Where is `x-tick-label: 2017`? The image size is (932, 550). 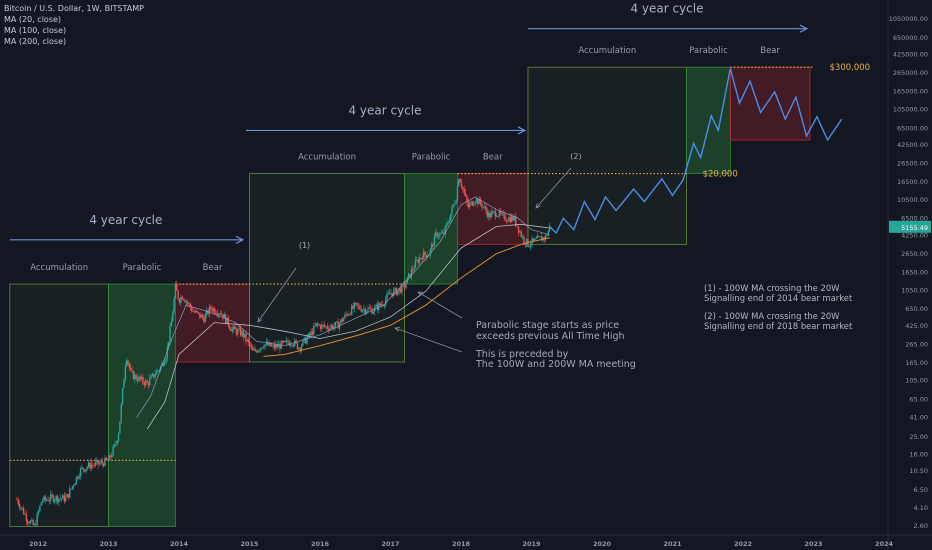
x-tick-label: 2017 is located at coordinates (390, 544).